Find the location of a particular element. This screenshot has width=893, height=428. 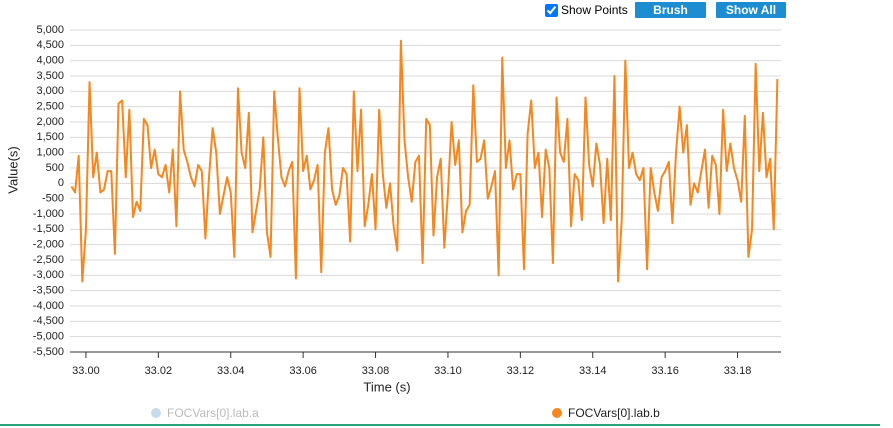

y-tick-label: -5,500 is located at coordinates (48, 352).